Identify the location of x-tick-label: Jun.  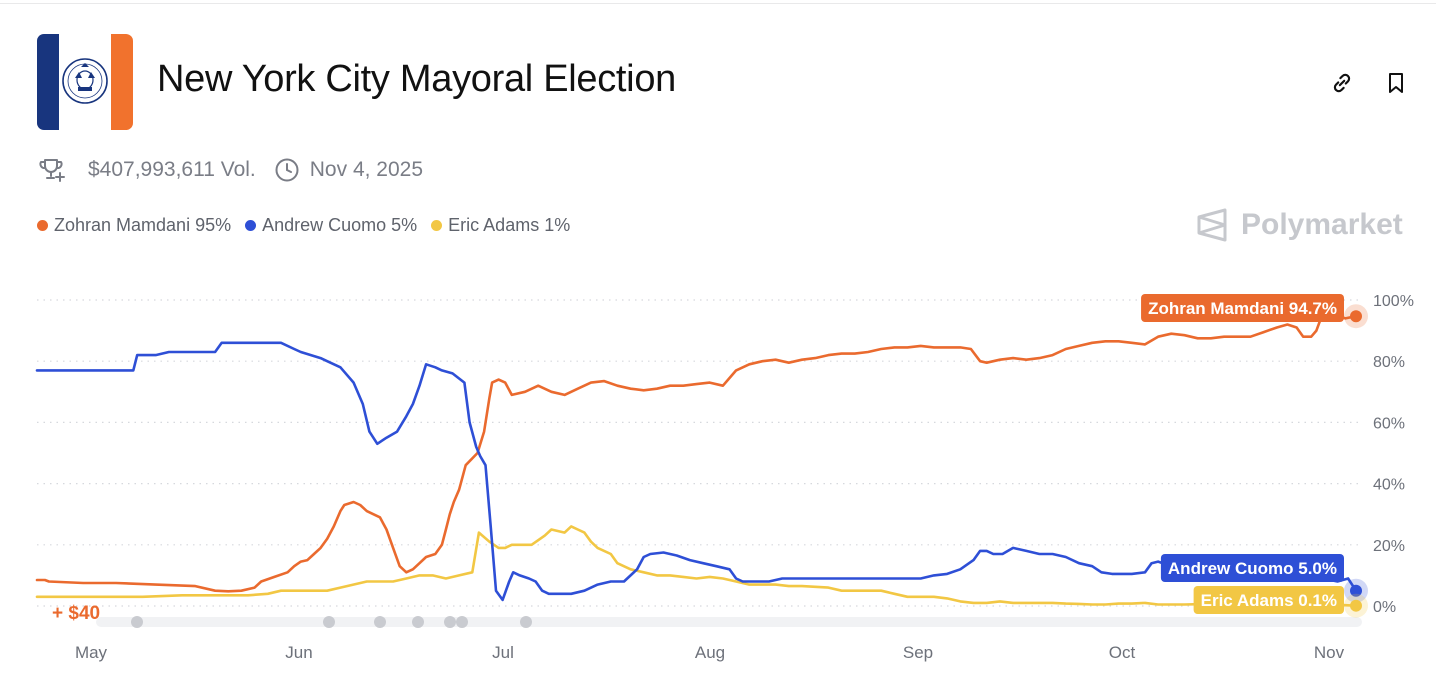
(298, 652).